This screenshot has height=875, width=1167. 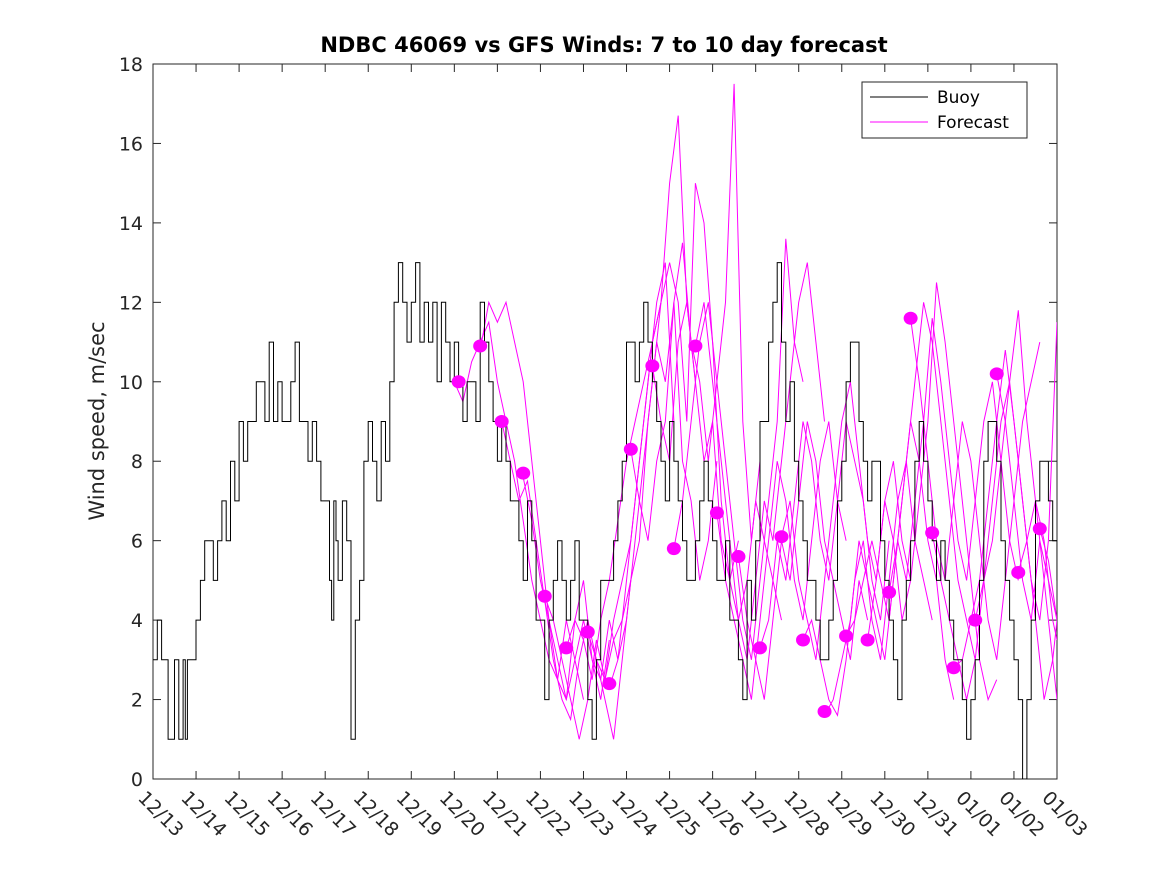 I want to click on y-tick-label: 12, so click(x=131, y=303).